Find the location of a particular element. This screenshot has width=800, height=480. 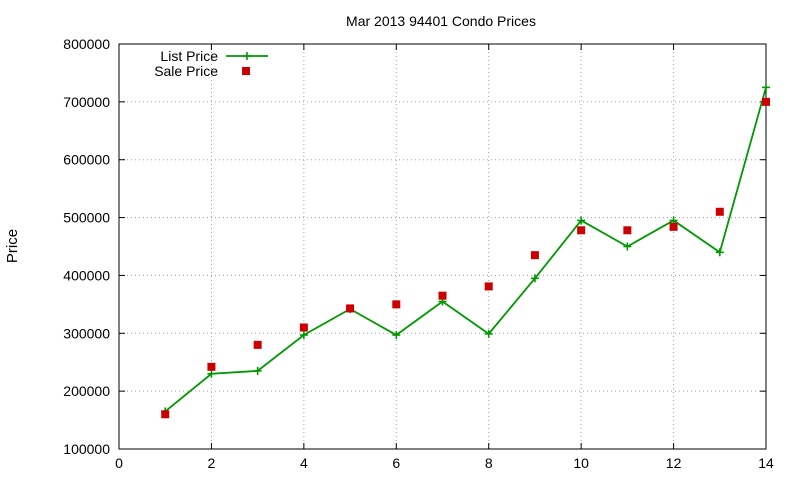

y-tick-label: 700000 is located at coordinates (86, 102).